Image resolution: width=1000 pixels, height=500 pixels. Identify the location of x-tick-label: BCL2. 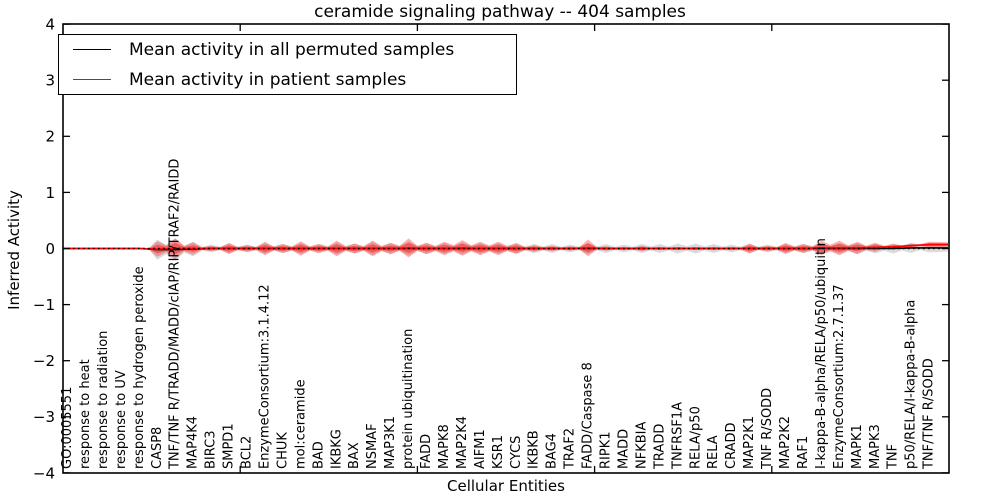
(247, 452).